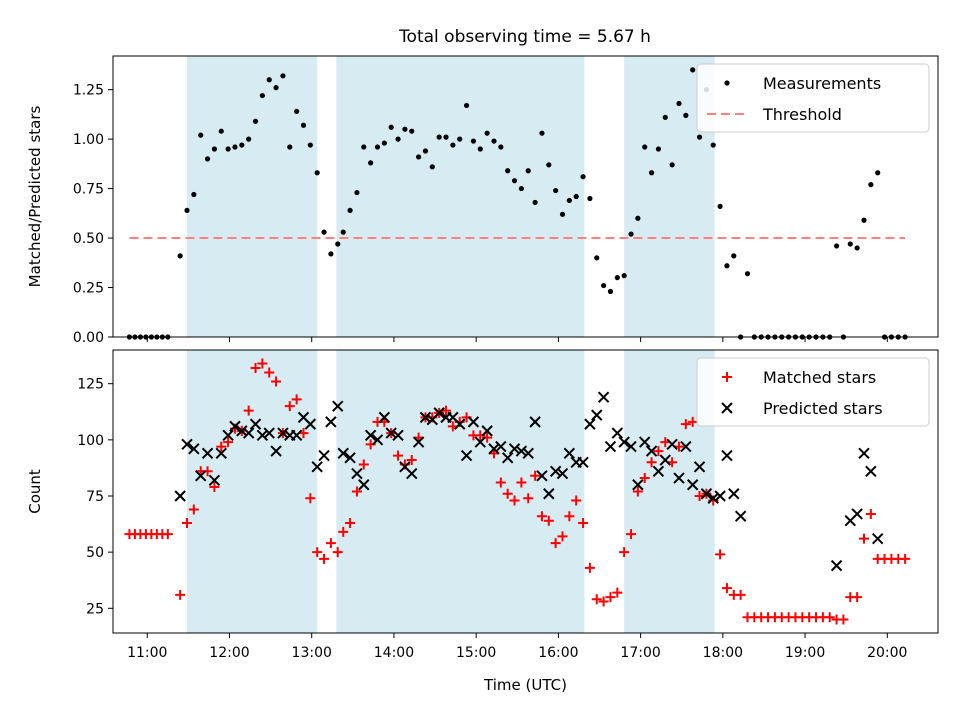 The height and width of the screenshot is (720, 960). What do you see at coordinates (95, 497) in the screenshot?
I see `y-tick-label: 75` at bounding box center [95, 497].